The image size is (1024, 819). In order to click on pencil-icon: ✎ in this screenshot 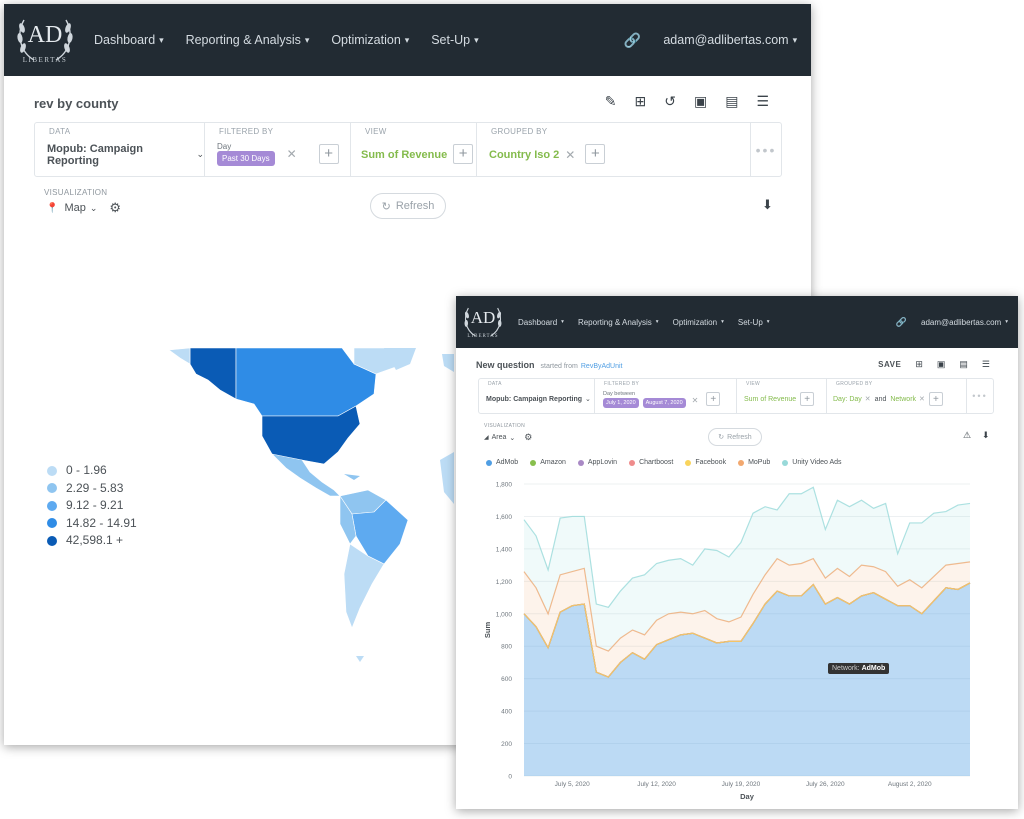, I will do `click(610, 101)`.